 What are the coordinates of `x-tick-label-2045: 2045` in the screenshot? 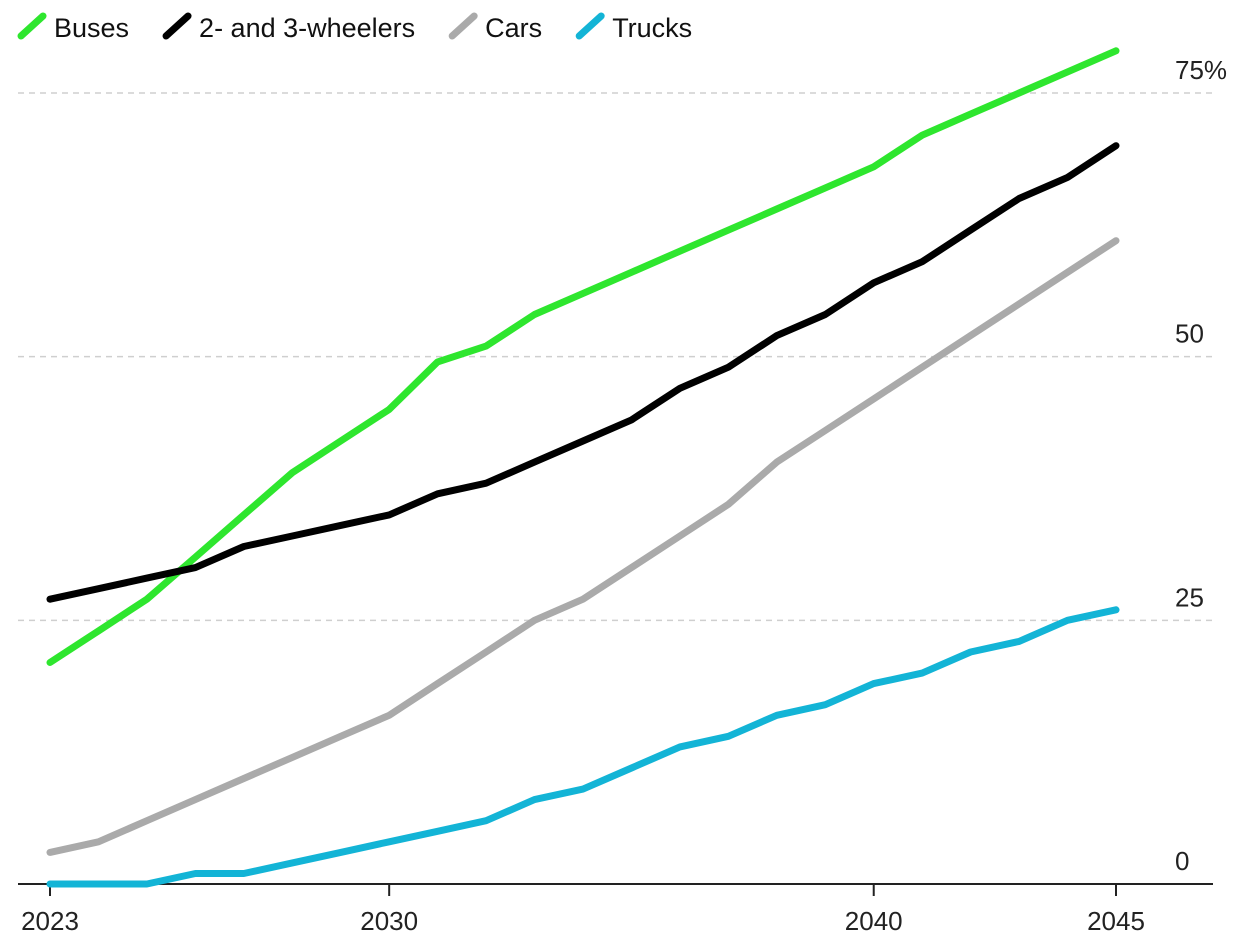 It's located at (1116, 921).